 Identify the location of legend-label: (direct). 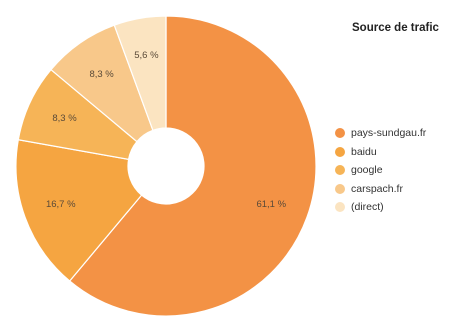
(367, 207).